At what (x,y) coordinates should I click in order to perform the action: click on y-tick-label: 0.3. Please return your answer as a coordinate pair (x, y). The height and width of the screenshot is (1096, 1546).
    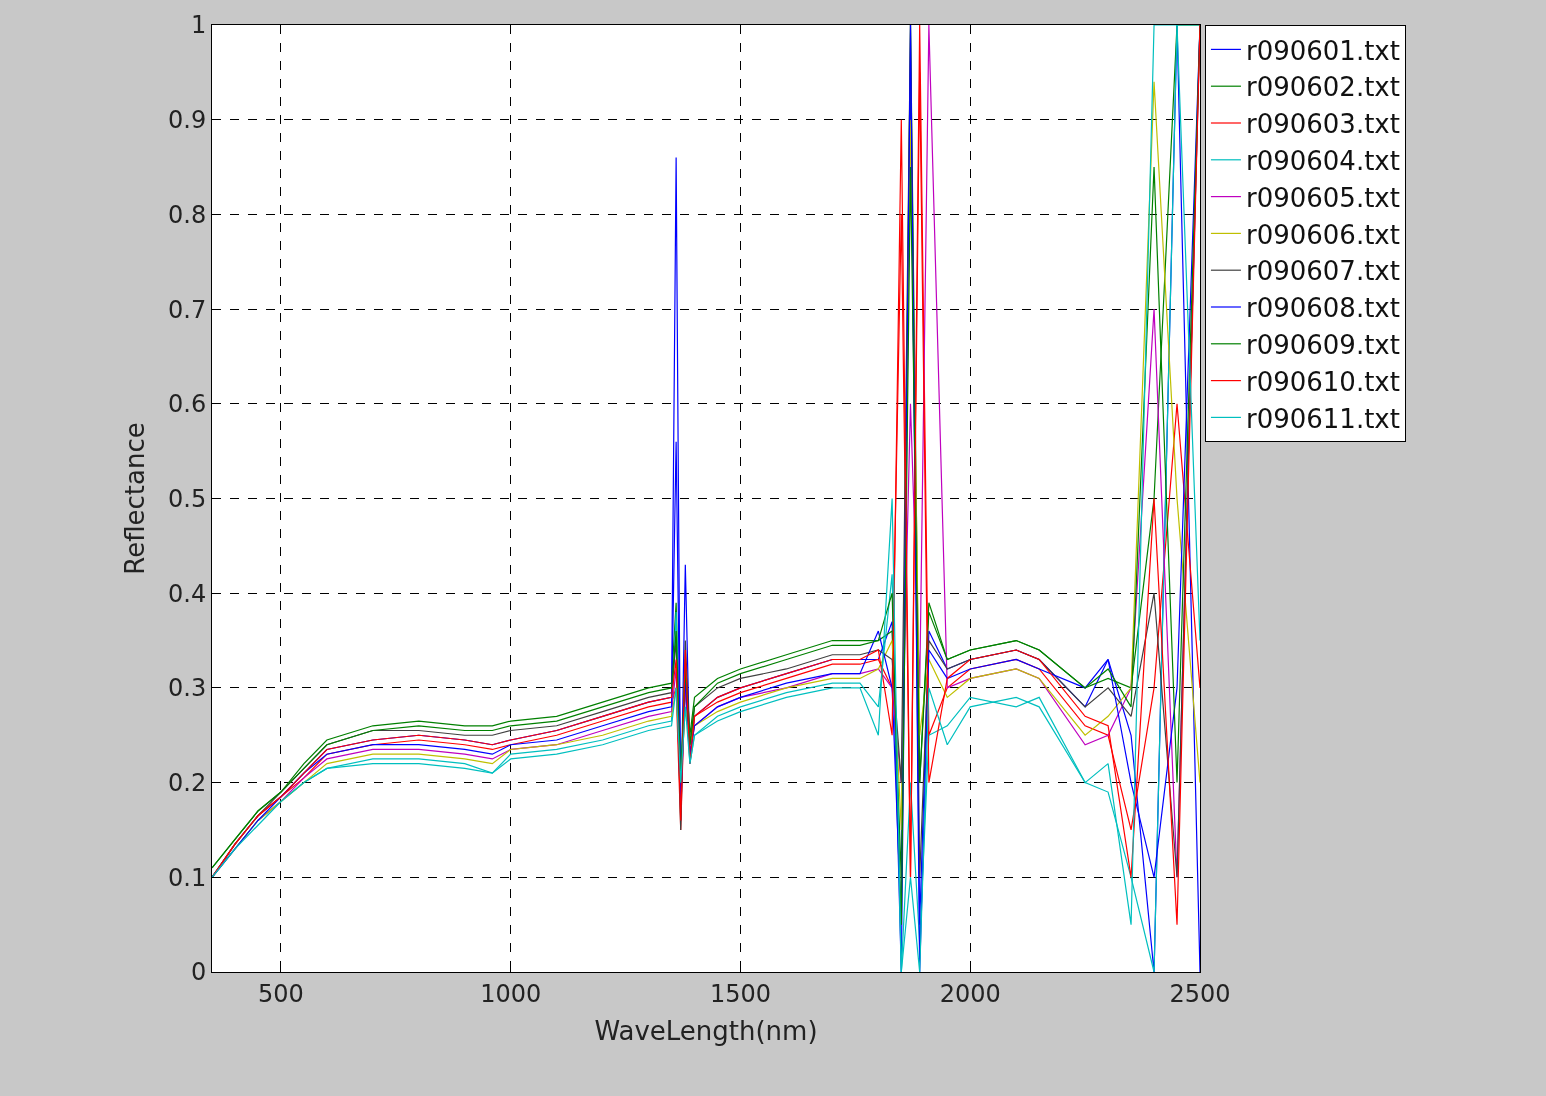
    Looking at the image, I should click on (187, 688).